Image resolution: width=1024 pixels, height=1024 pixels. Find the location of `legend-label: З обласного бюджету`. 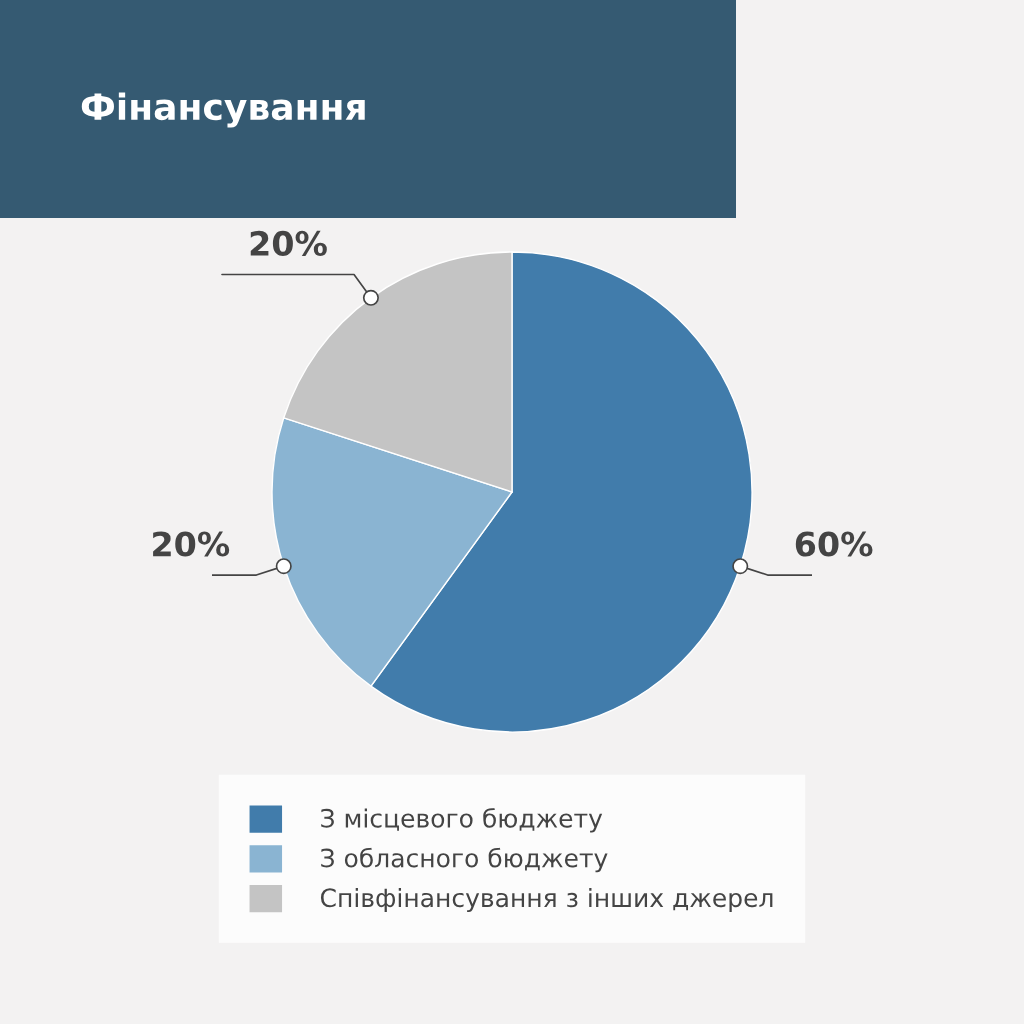

legend-label: З обласного бюджету is located at coordinates (464, 860).